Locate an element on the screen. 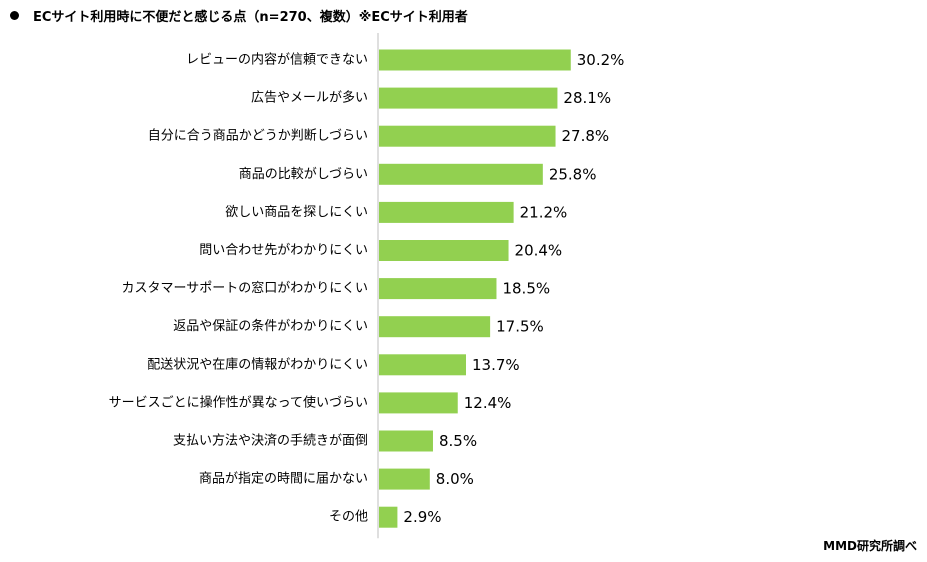 The width and height of the screenshot is (927, 562). category-label: 商品の比較がしづらい is located at coordinates (303, 174).